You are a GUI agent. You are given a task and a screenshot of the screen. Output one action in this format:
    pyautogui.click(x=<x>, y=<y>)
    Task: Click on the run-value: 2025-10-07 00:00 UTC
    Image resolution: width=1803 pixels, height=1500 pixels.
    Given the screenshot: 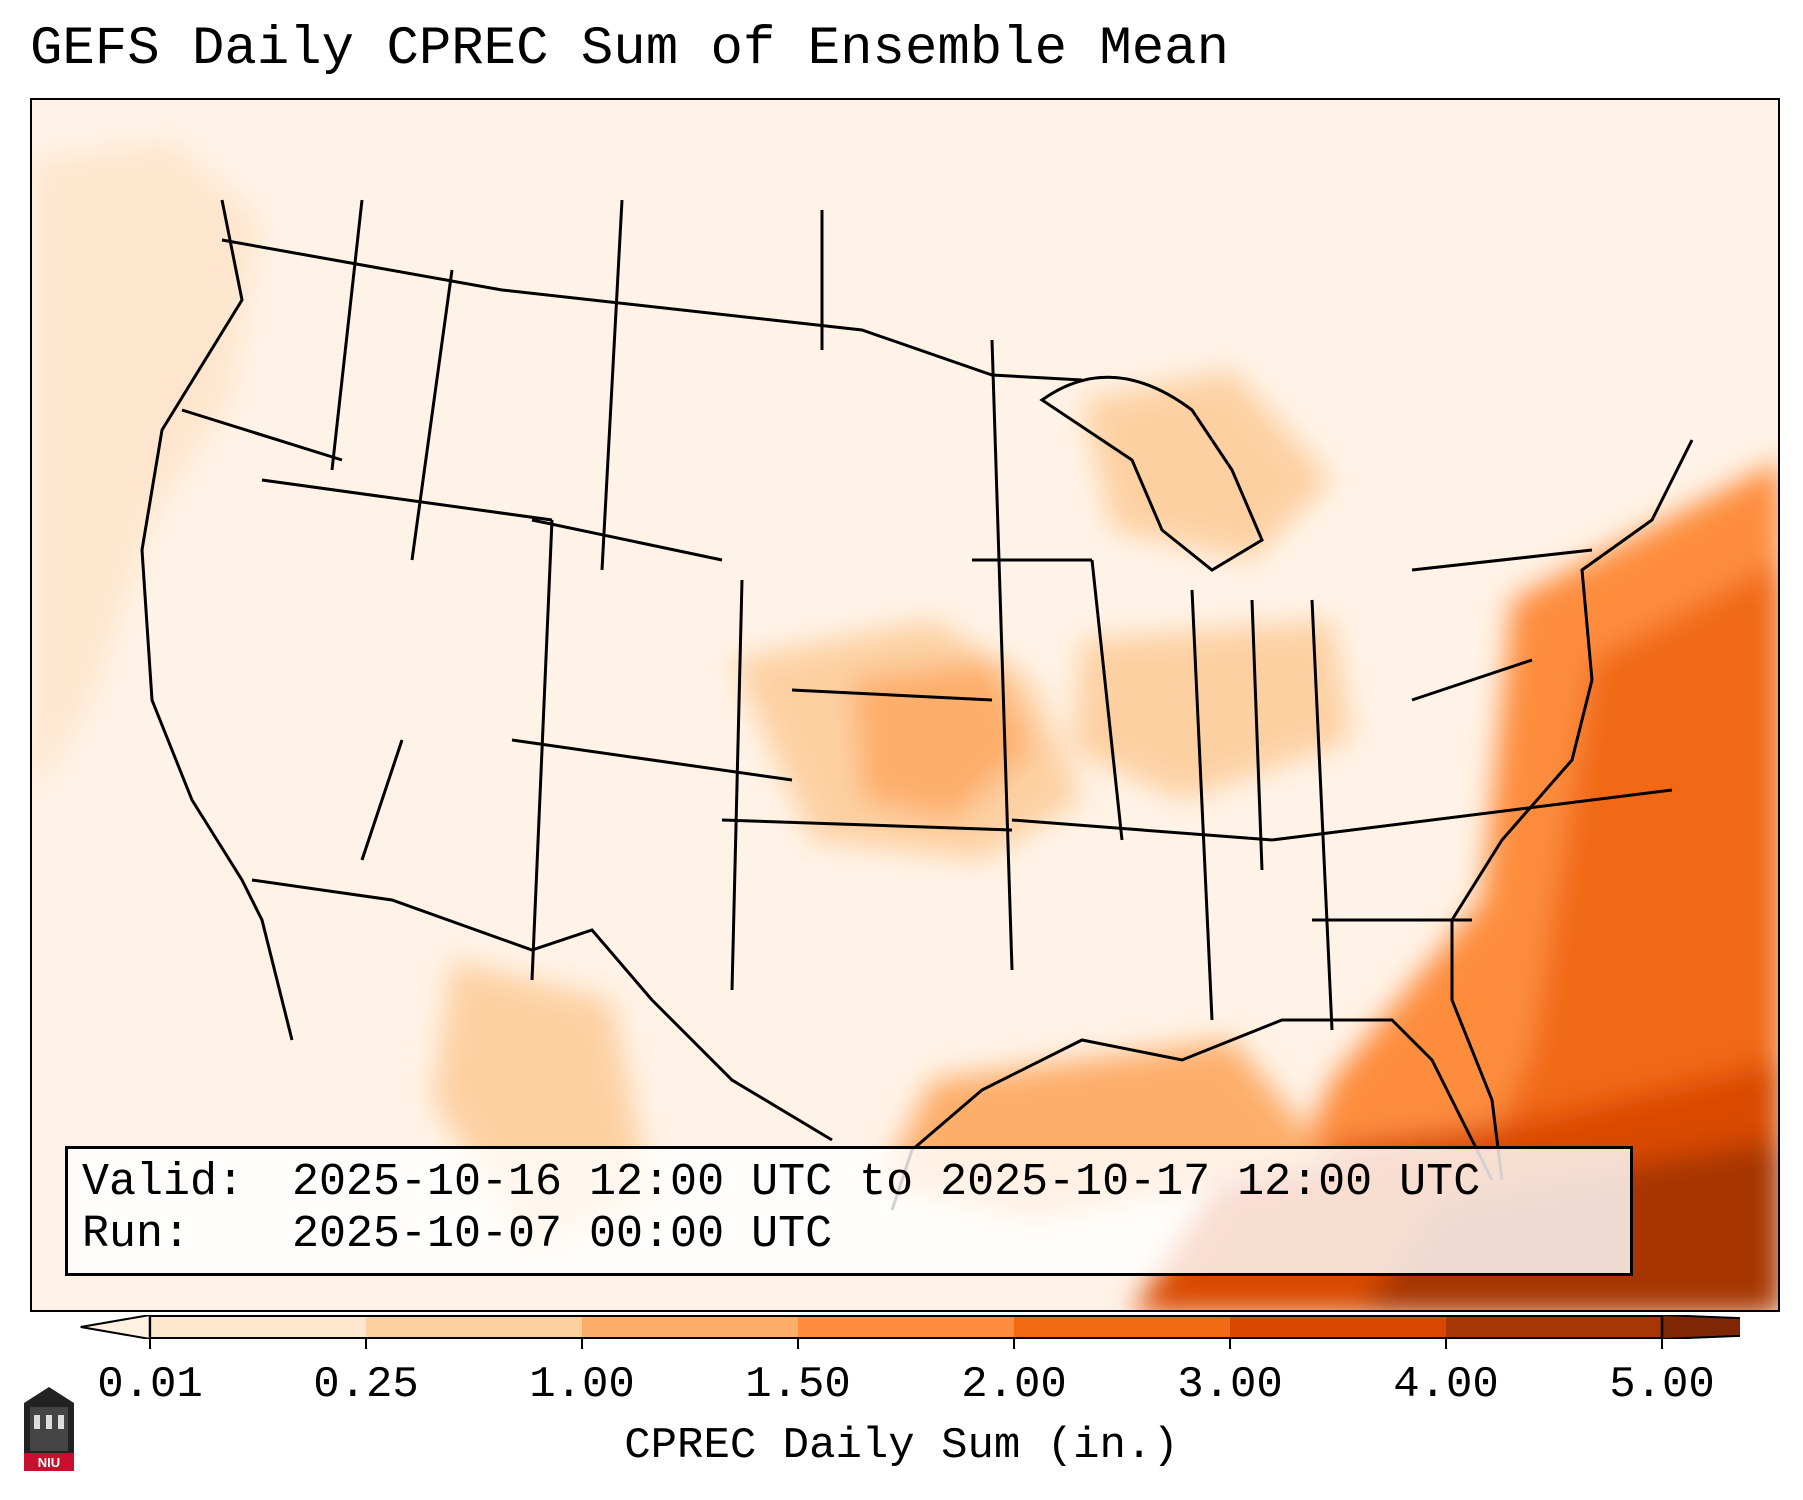 What is the action you would take?
    pyautogui.click(x=562, y=1234)
    